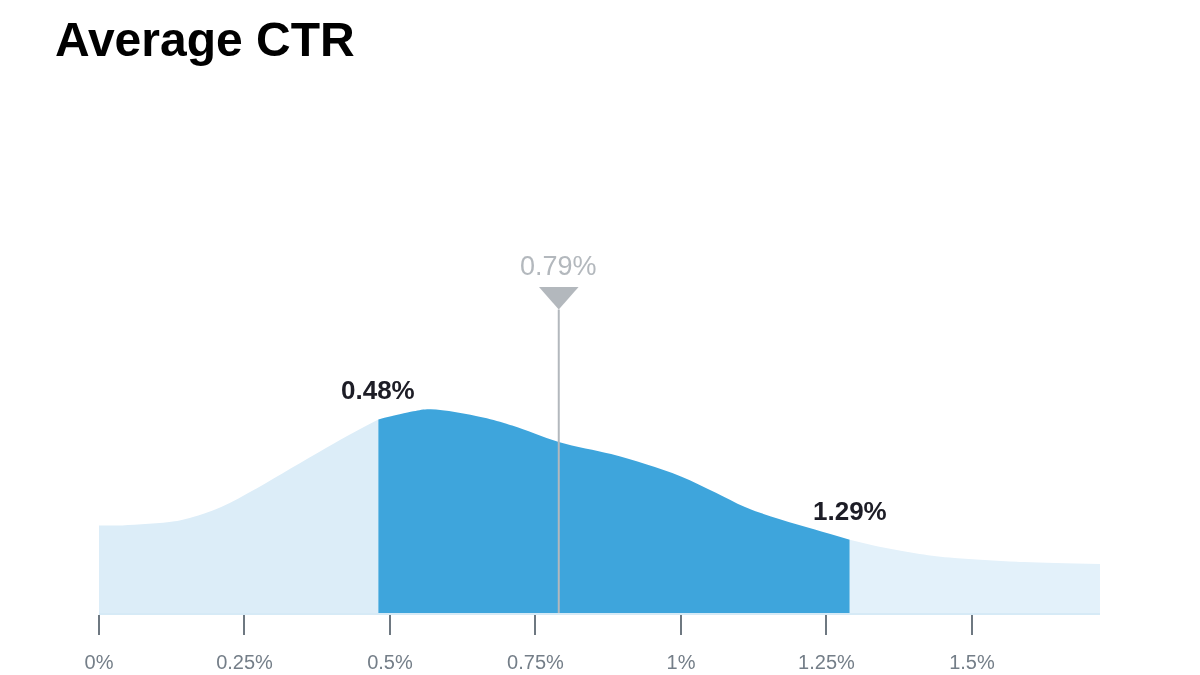 This screenshot has height=675, width=1200. What do you see at coordinates (99, 662) in the screenshot?
I see `x-tick-label: 0%` at bounding box center [99, 662].